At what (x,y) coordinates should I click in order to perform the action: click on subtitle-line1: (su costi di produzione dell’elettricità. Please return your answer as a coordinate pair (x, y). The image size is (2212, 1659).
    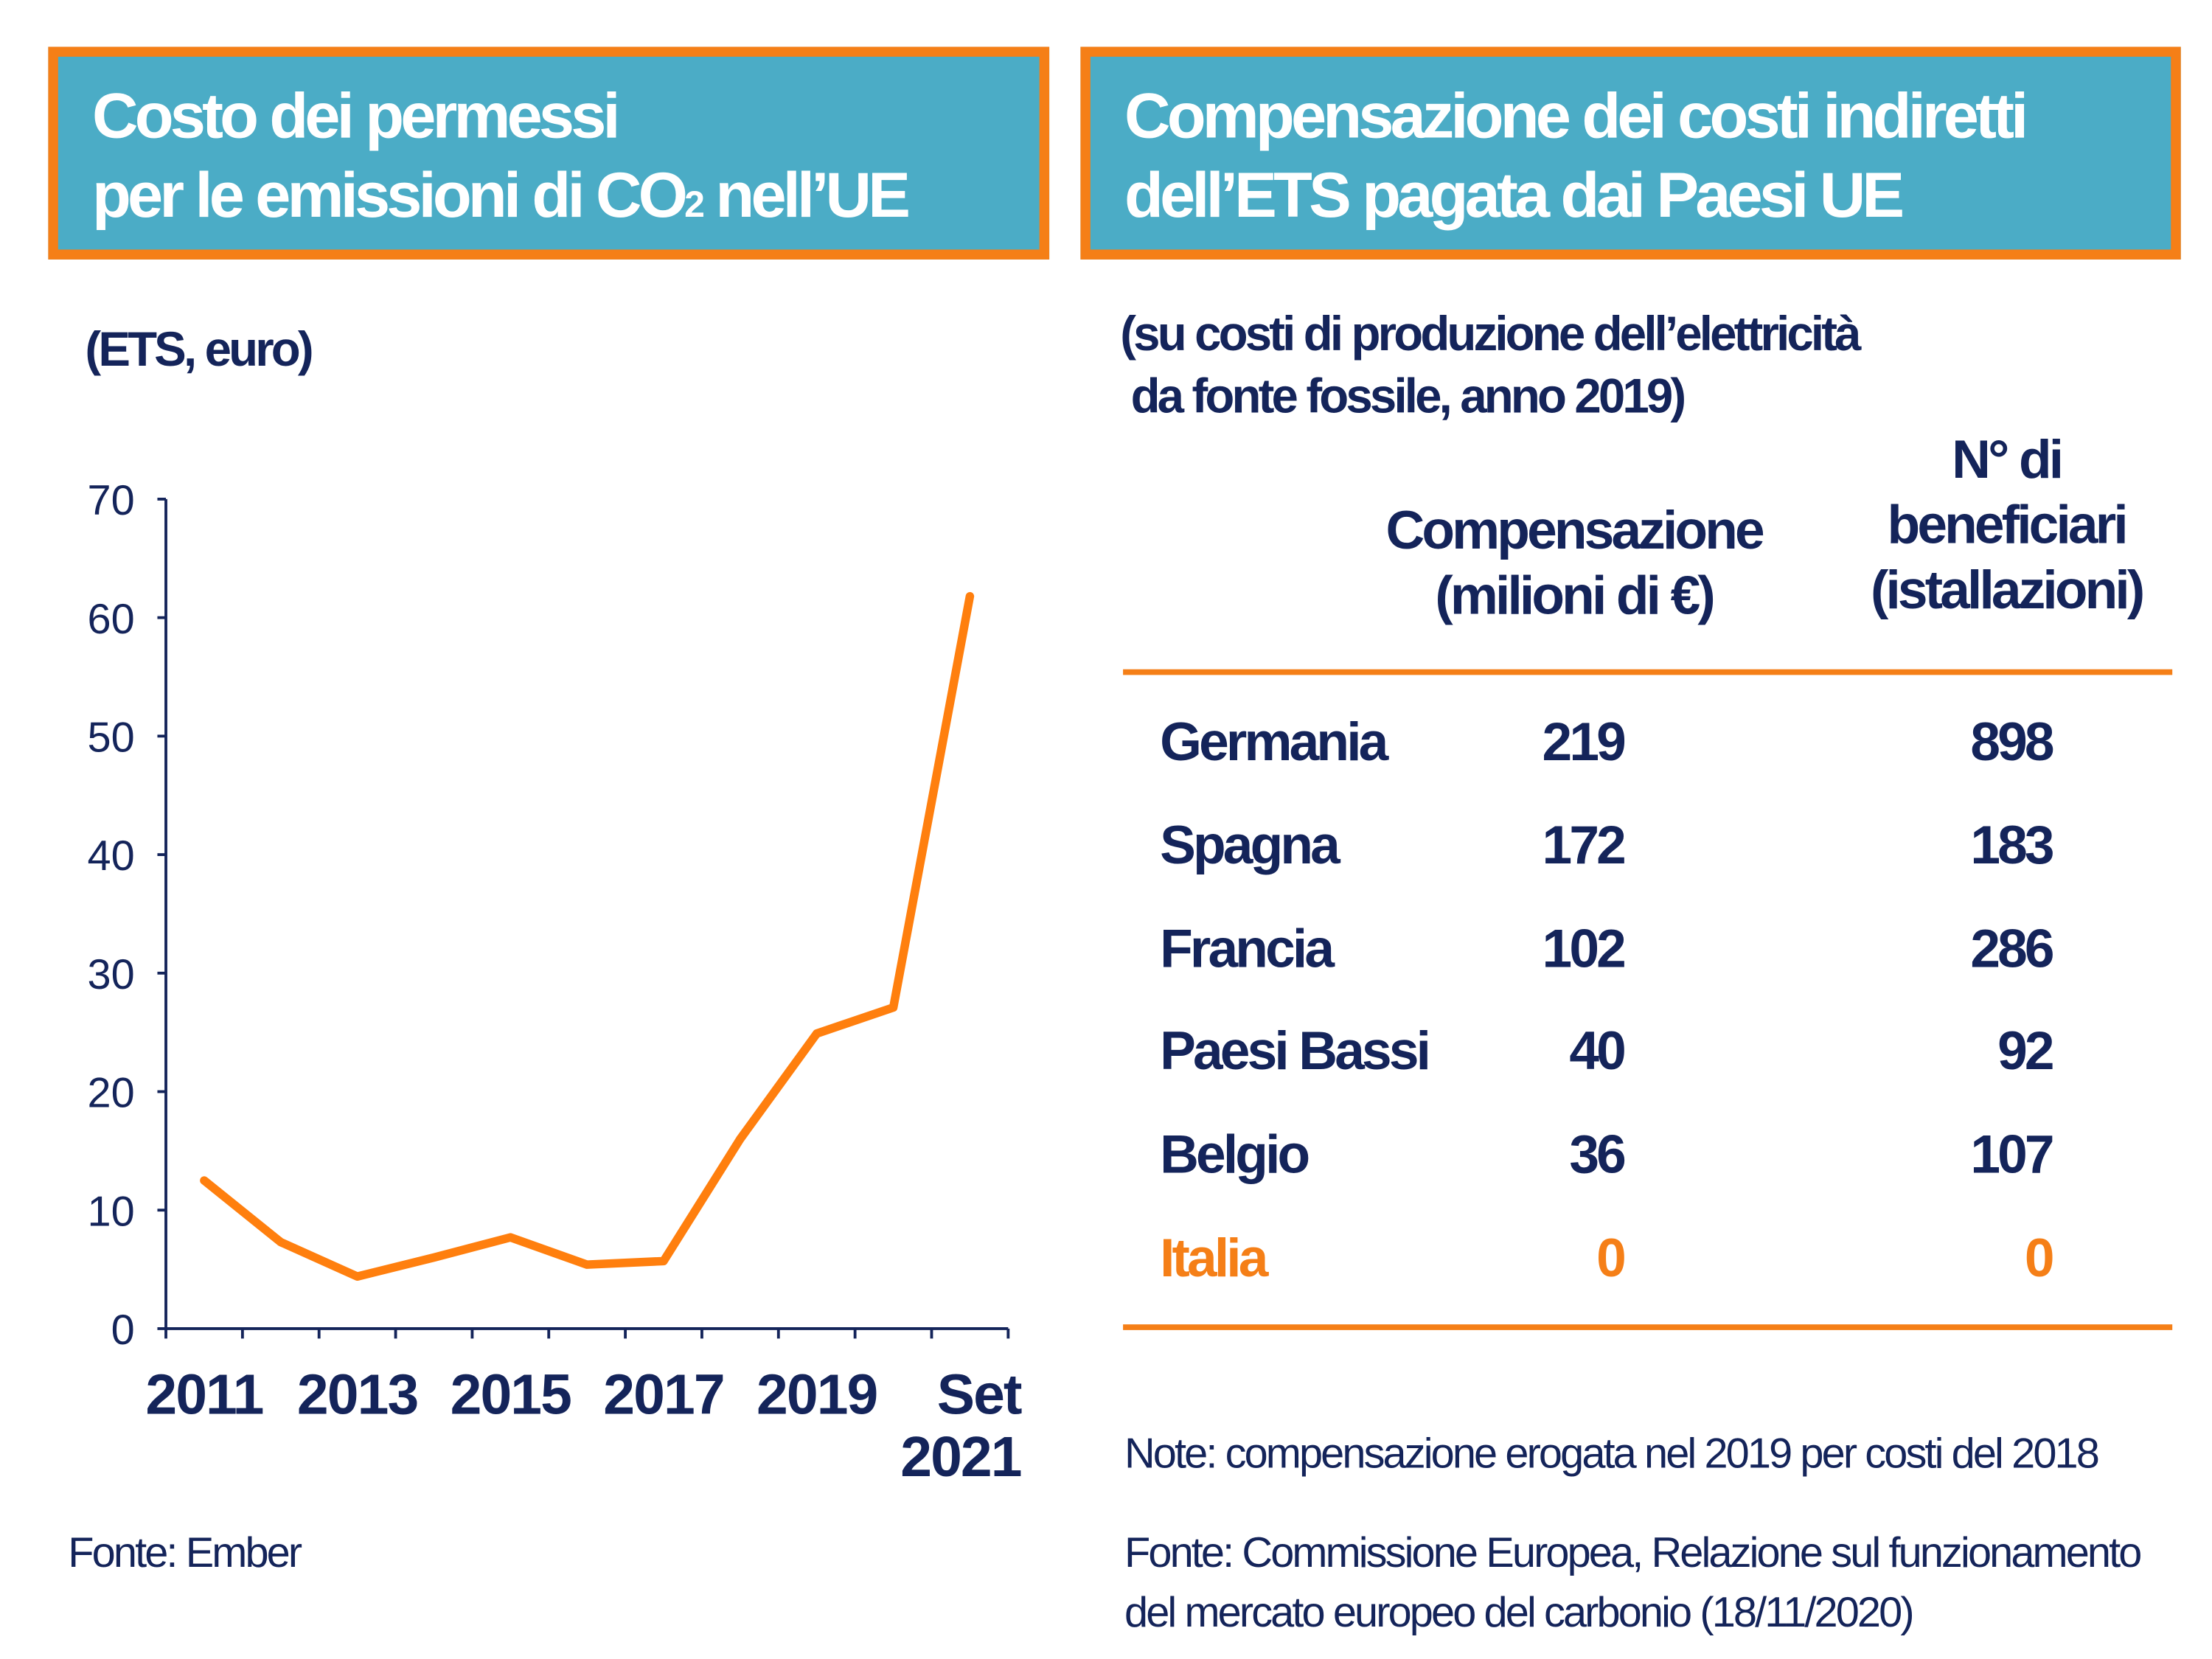
    Looking at the image, I should click on (1490, 334).